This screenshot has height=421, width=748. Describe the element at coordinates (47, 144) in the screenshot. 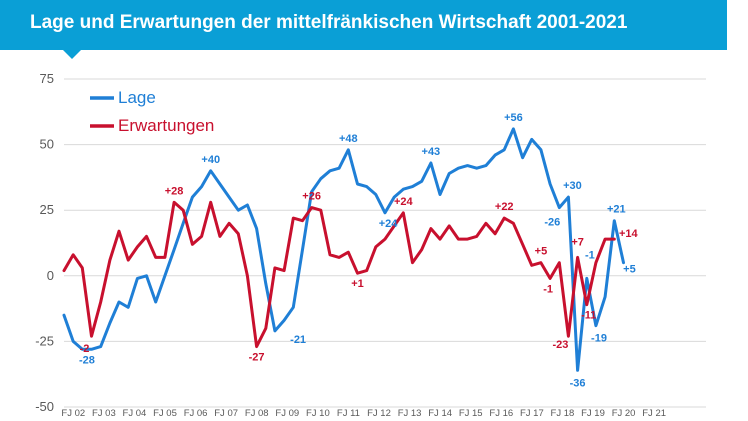

I see `y-tick-label: 50` at that location.